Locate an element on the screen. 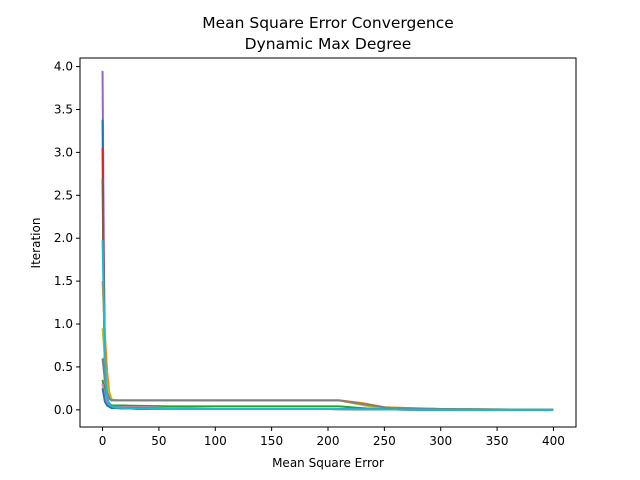 The width and height of the screenshot is (640, 480). x-tick-label: 350 is located at coordinates (497, 441).